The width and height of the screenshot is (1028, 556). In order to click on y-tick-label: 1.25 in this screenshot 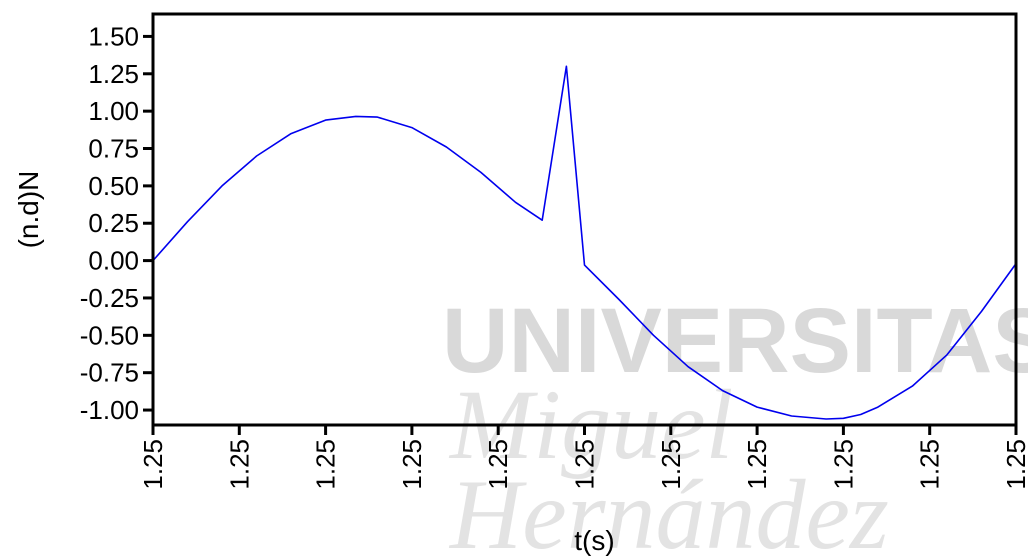, I will do `click(113, 74)`.